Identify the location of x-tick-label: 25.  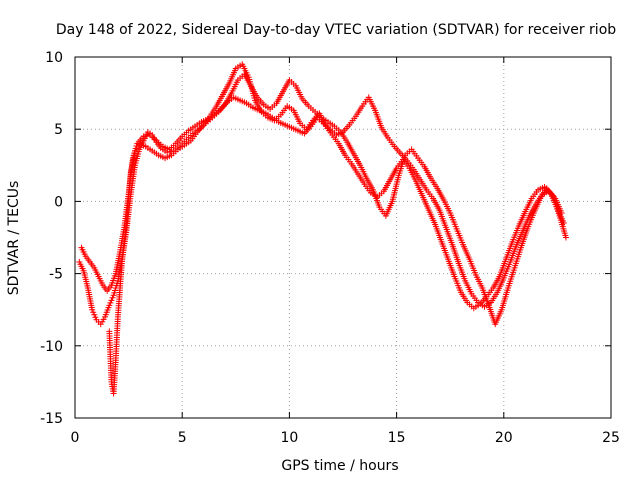
(611, 438).